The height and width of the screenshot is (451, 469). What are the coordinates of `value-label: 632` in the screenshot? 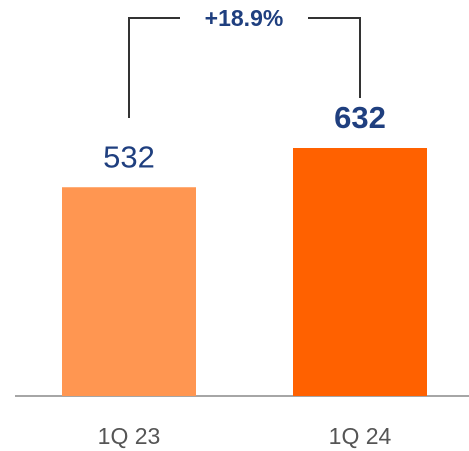 It's located at (360, 117).